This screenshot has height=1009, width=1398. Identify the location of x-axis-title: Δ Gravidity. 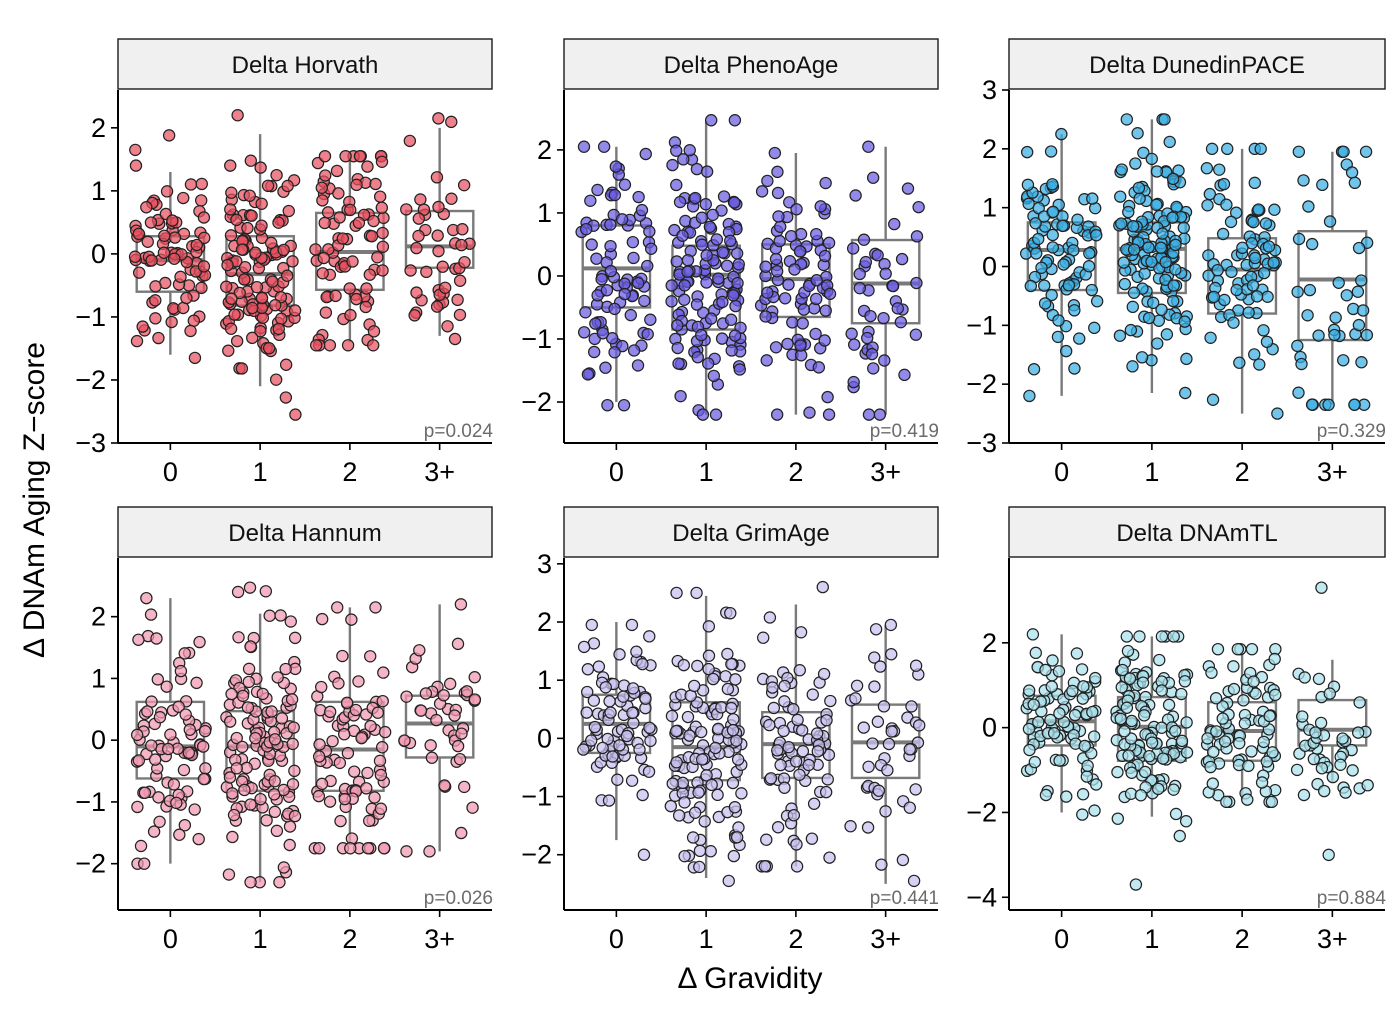
(749, 978).